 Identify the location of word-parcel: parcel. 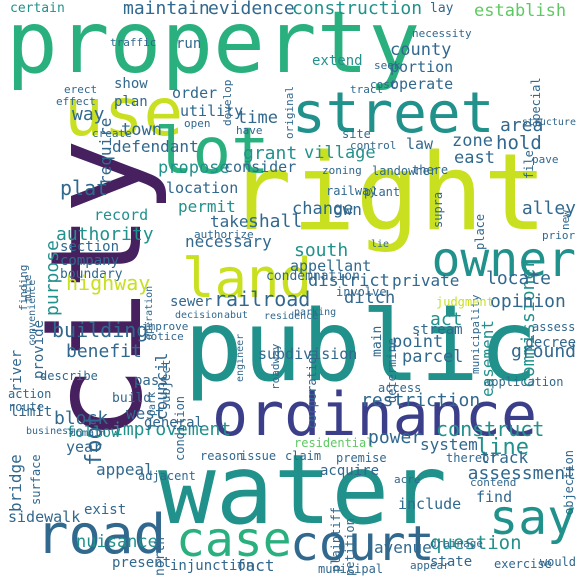
(433, 357).